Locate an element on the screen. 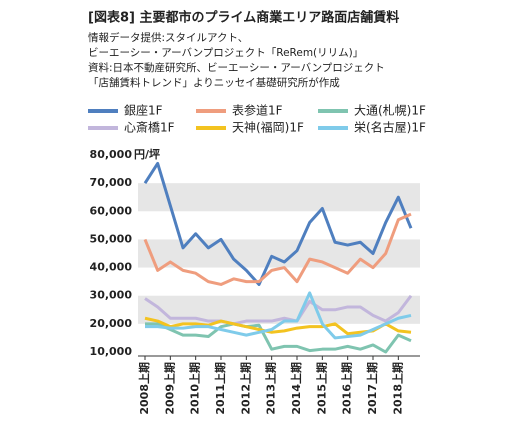 This screenshot has height=436, width=525. x-tick-label: 2014上期 is located at coordinates (296, 388).